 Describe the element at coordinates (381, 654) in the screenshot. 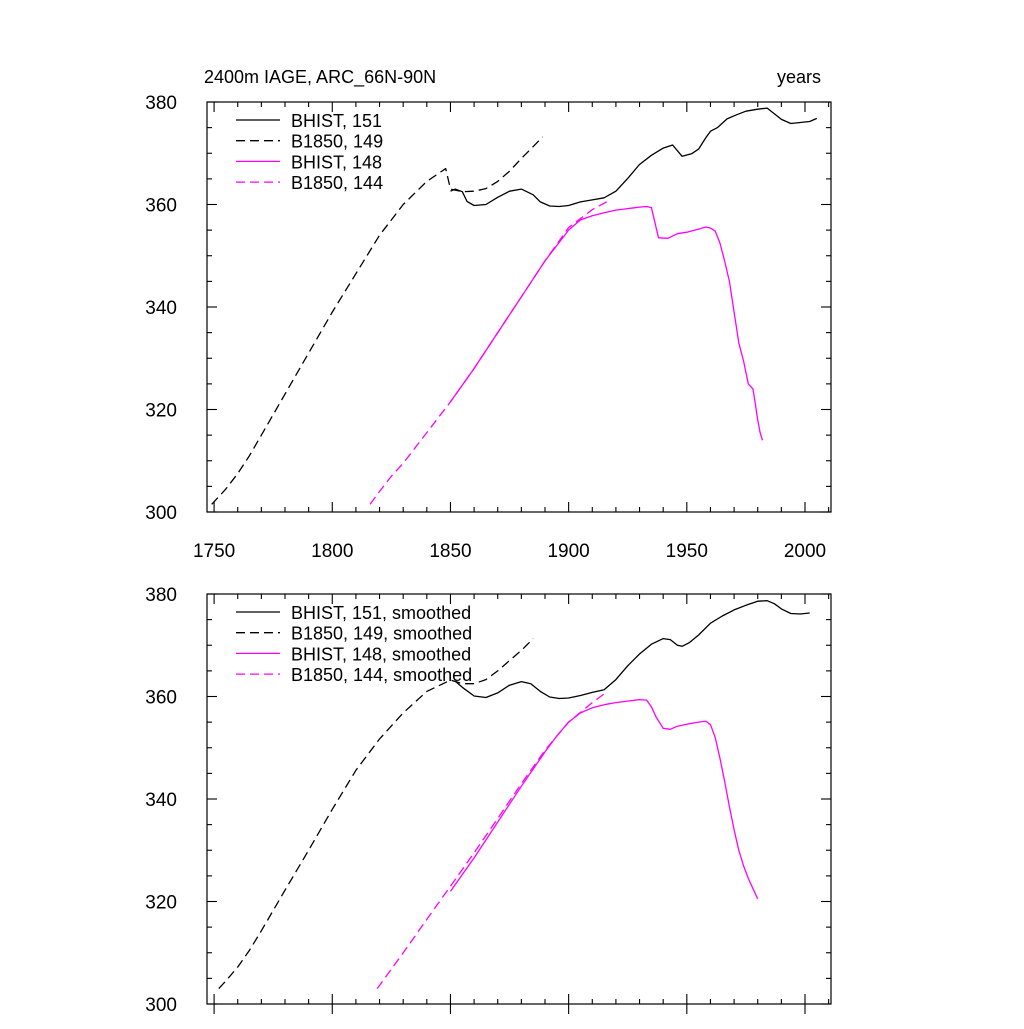

I see `legend-label: BHIST, 148, smoothed` at that location.